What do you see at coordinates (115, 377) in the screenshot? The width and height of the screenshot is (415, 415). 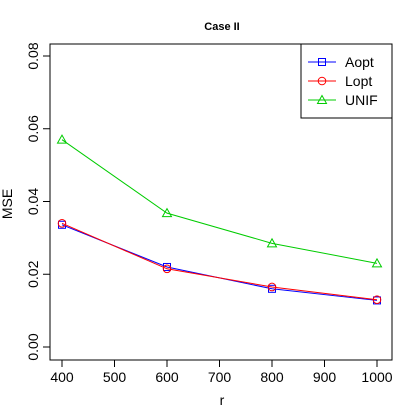 I see `x-tick-label: 500` at bounding box center [115, 377].